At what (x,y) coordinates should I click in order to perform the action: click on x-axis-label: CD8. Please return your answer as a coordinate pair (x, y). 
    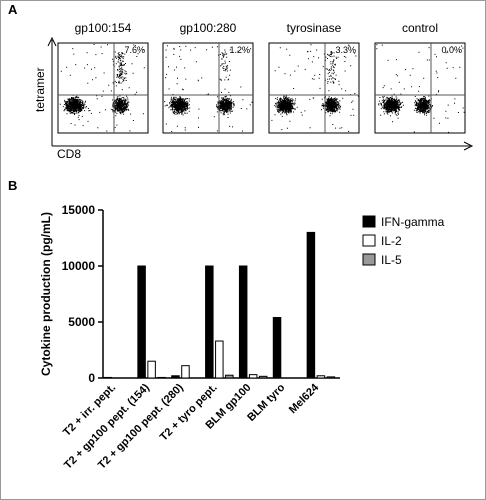
    Looking at the image, I should click on (69, 154).